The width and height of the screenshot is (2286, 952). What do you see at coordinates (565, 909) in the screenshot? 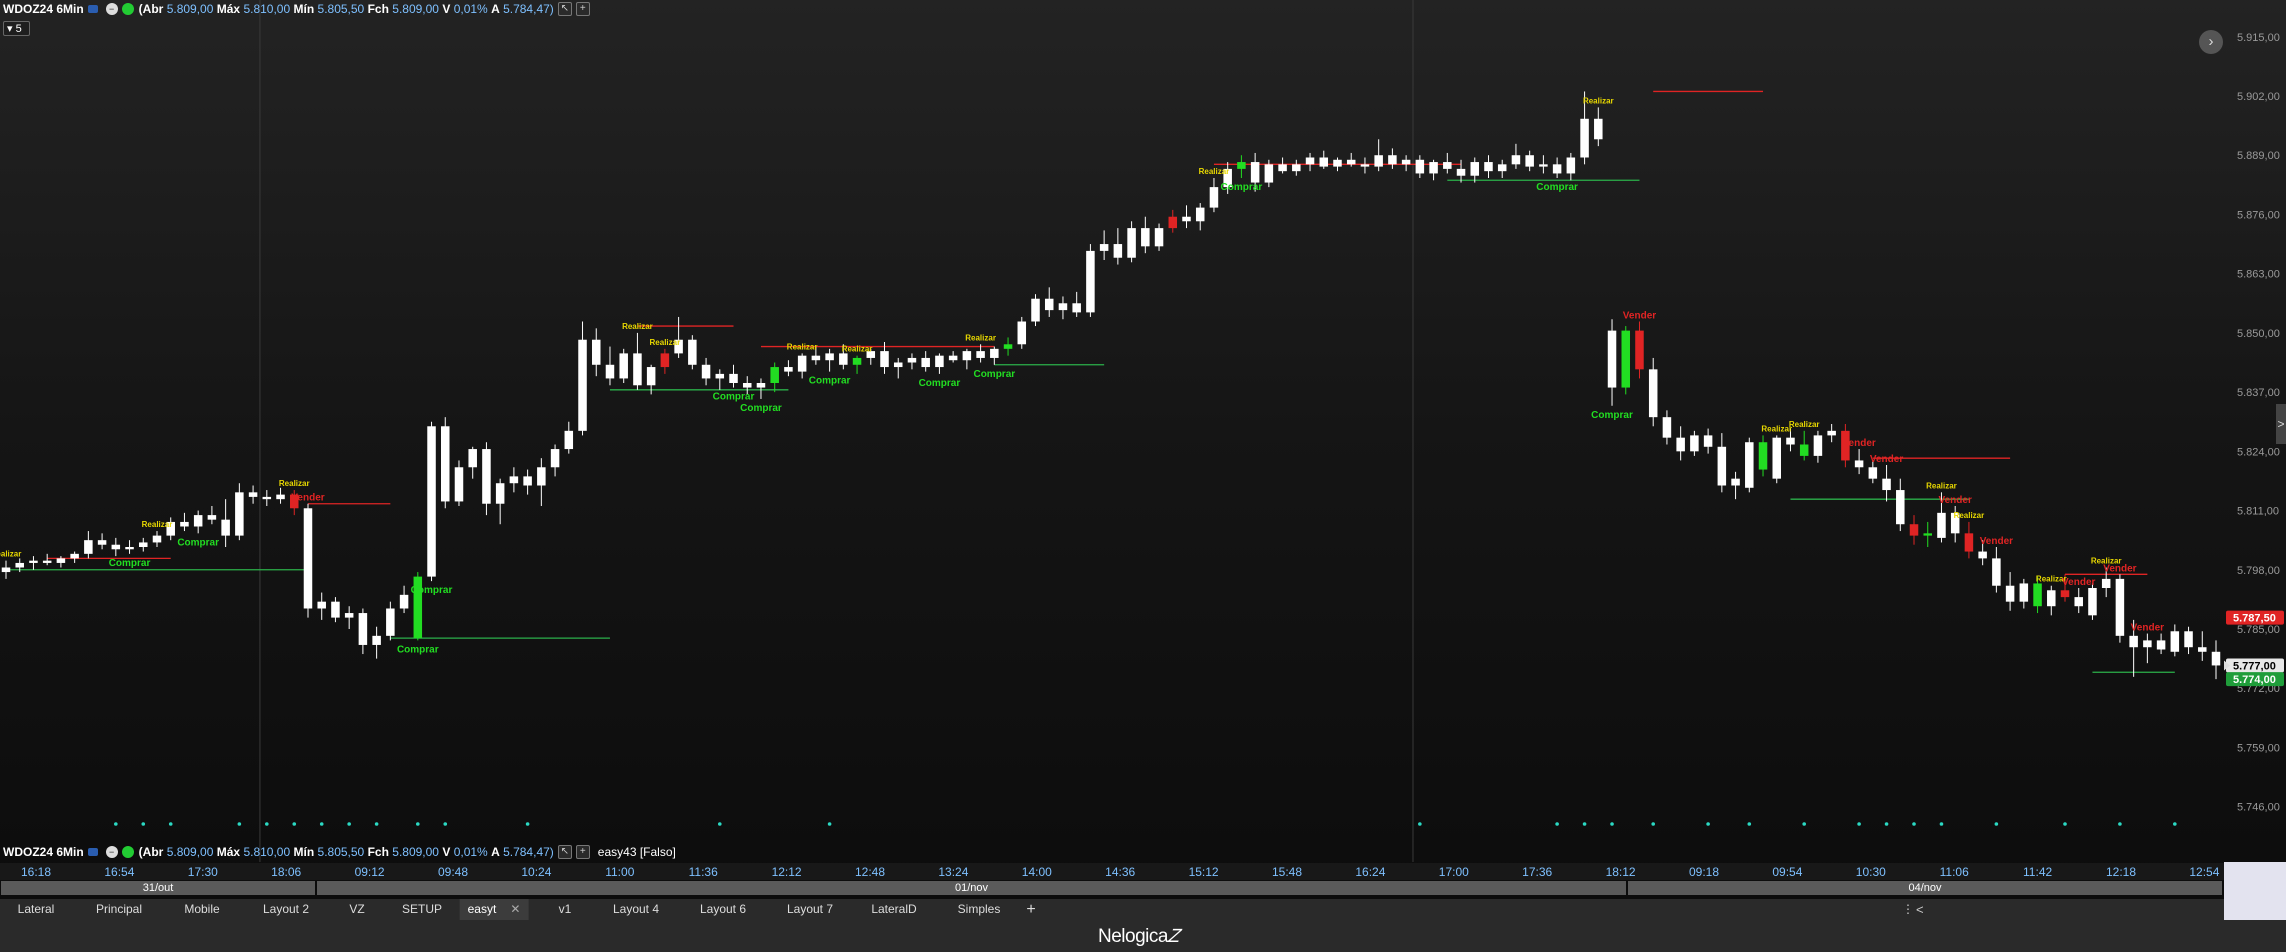
I see `tab-v1: v1` at bounding box center [565, 909].